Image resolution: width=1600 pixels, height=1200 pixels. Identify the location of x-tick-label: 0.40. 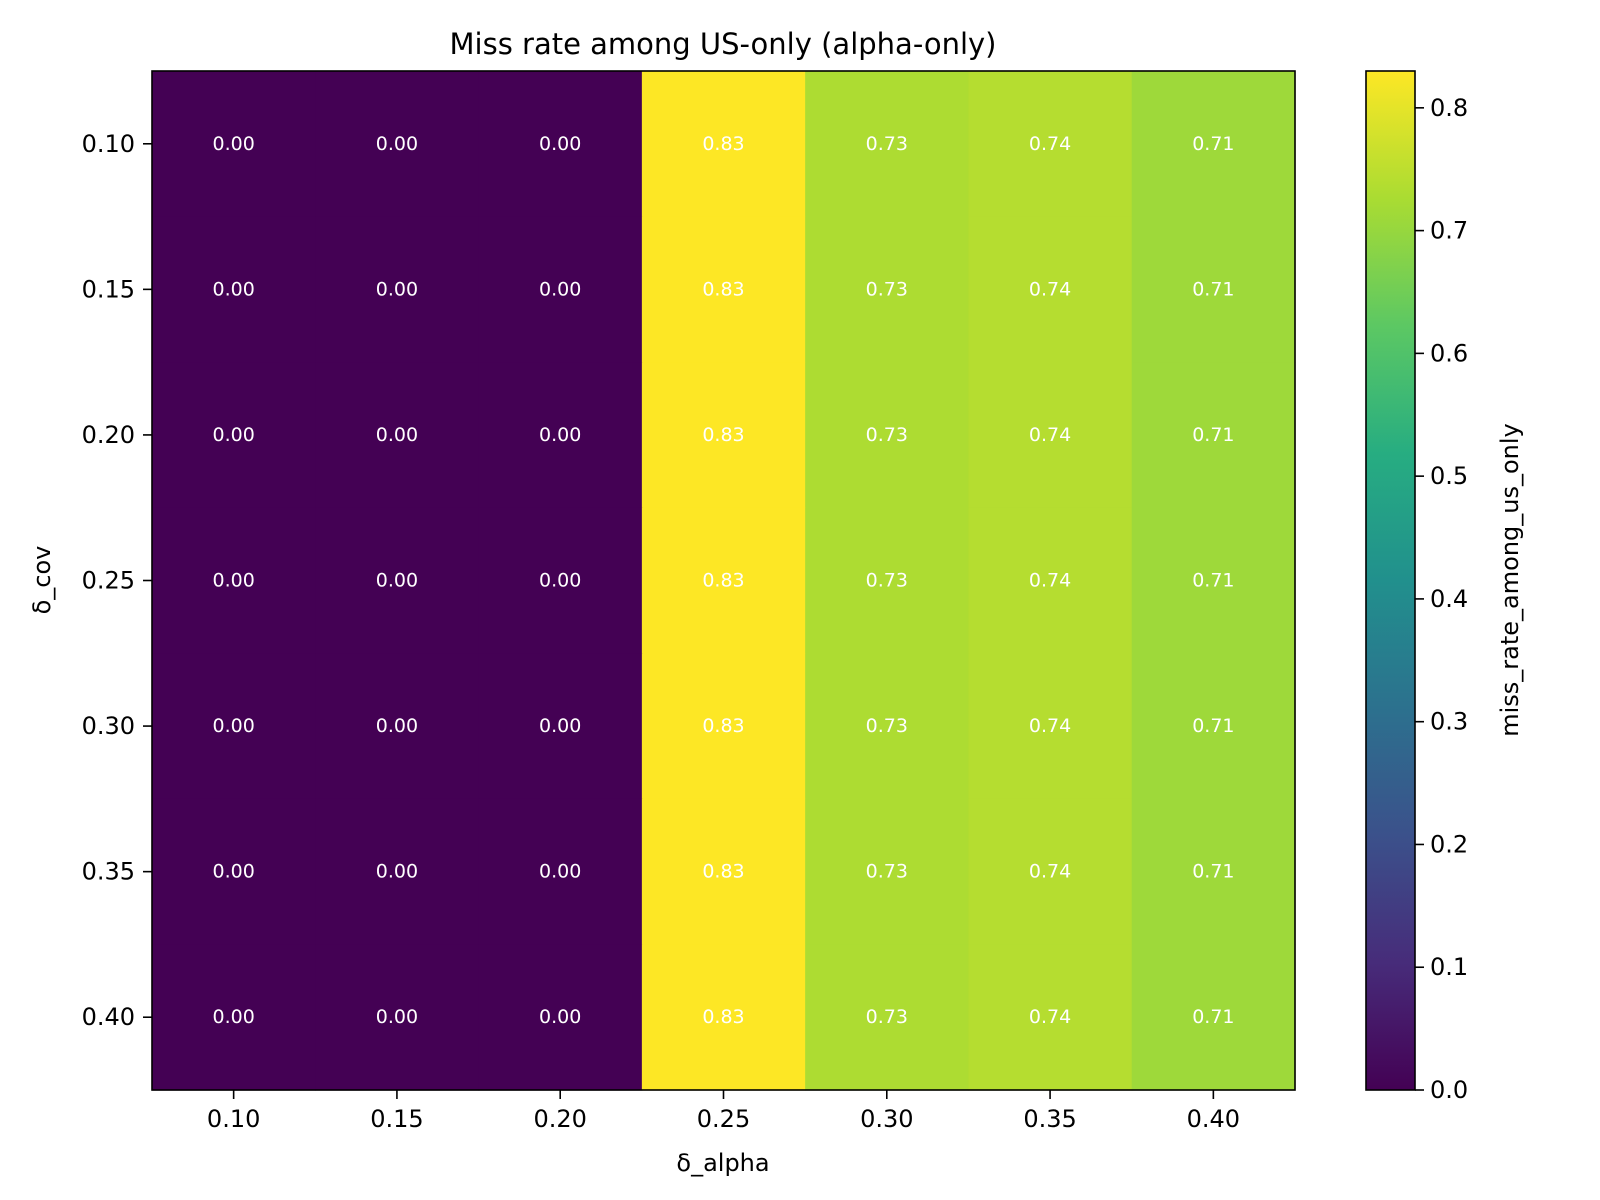
(1213, 1119).